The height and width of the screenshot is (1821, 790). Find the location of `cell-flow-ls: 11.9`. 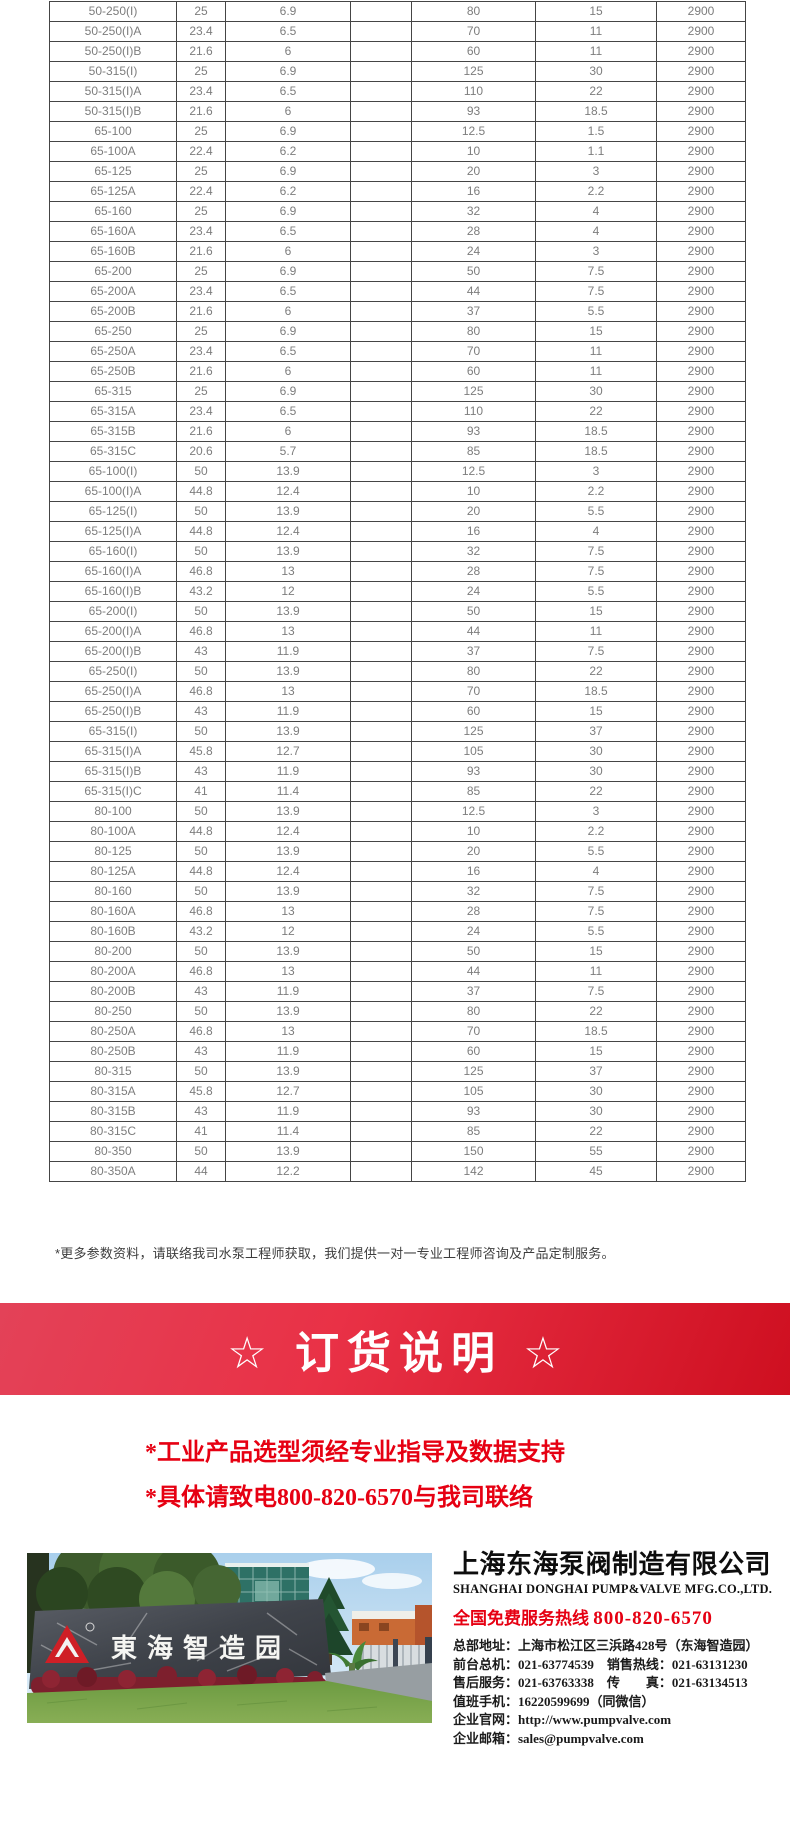

cell-flow-ls: 11.9 is located at coordinates (288, 1111).